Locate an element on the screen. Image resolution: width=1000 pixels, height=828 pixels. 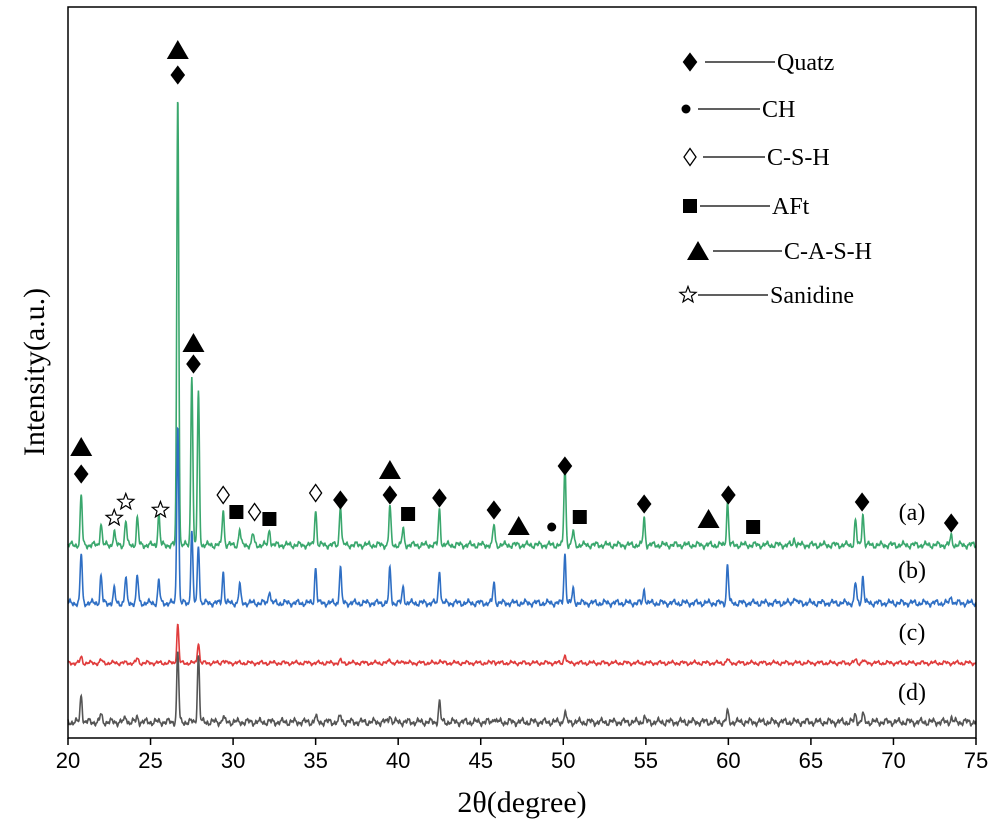
legend: Quatz CH C-S-H AFt C-A-S-H Sanidine is located at coordinates (775, 179).